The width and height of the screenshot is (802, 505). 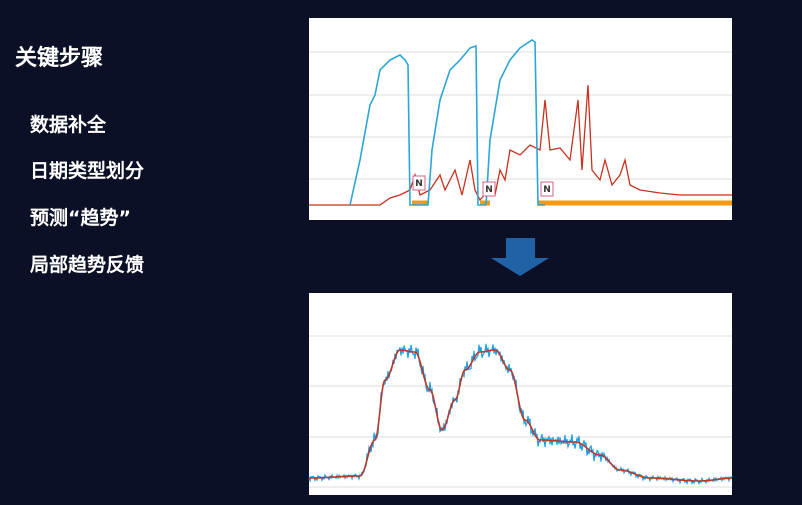 I want to click on n-markers: N N N, so click(x=483, y=186).